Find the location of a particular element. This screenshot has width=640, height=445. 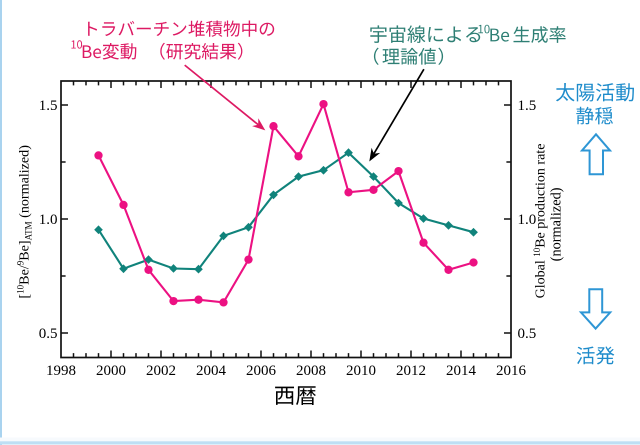

svg-text: 2002 is located at coordinates (161, 371).